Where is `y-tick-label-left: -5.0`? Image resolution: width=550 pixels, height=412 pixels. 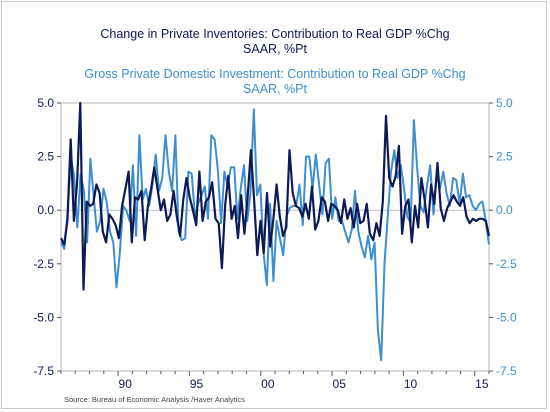 y-tick-label-left: -5.0 is located at coordinates (43, 317).